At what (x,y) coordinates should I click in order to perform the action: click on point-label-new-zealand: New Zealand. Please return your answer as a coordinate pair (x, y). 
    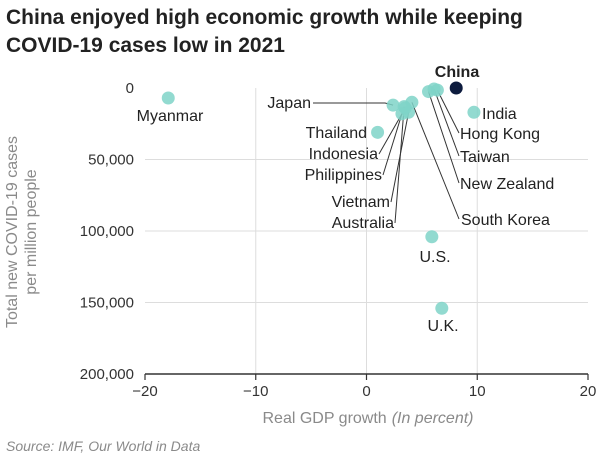
    Looking at the image, I should click on (507, 184).